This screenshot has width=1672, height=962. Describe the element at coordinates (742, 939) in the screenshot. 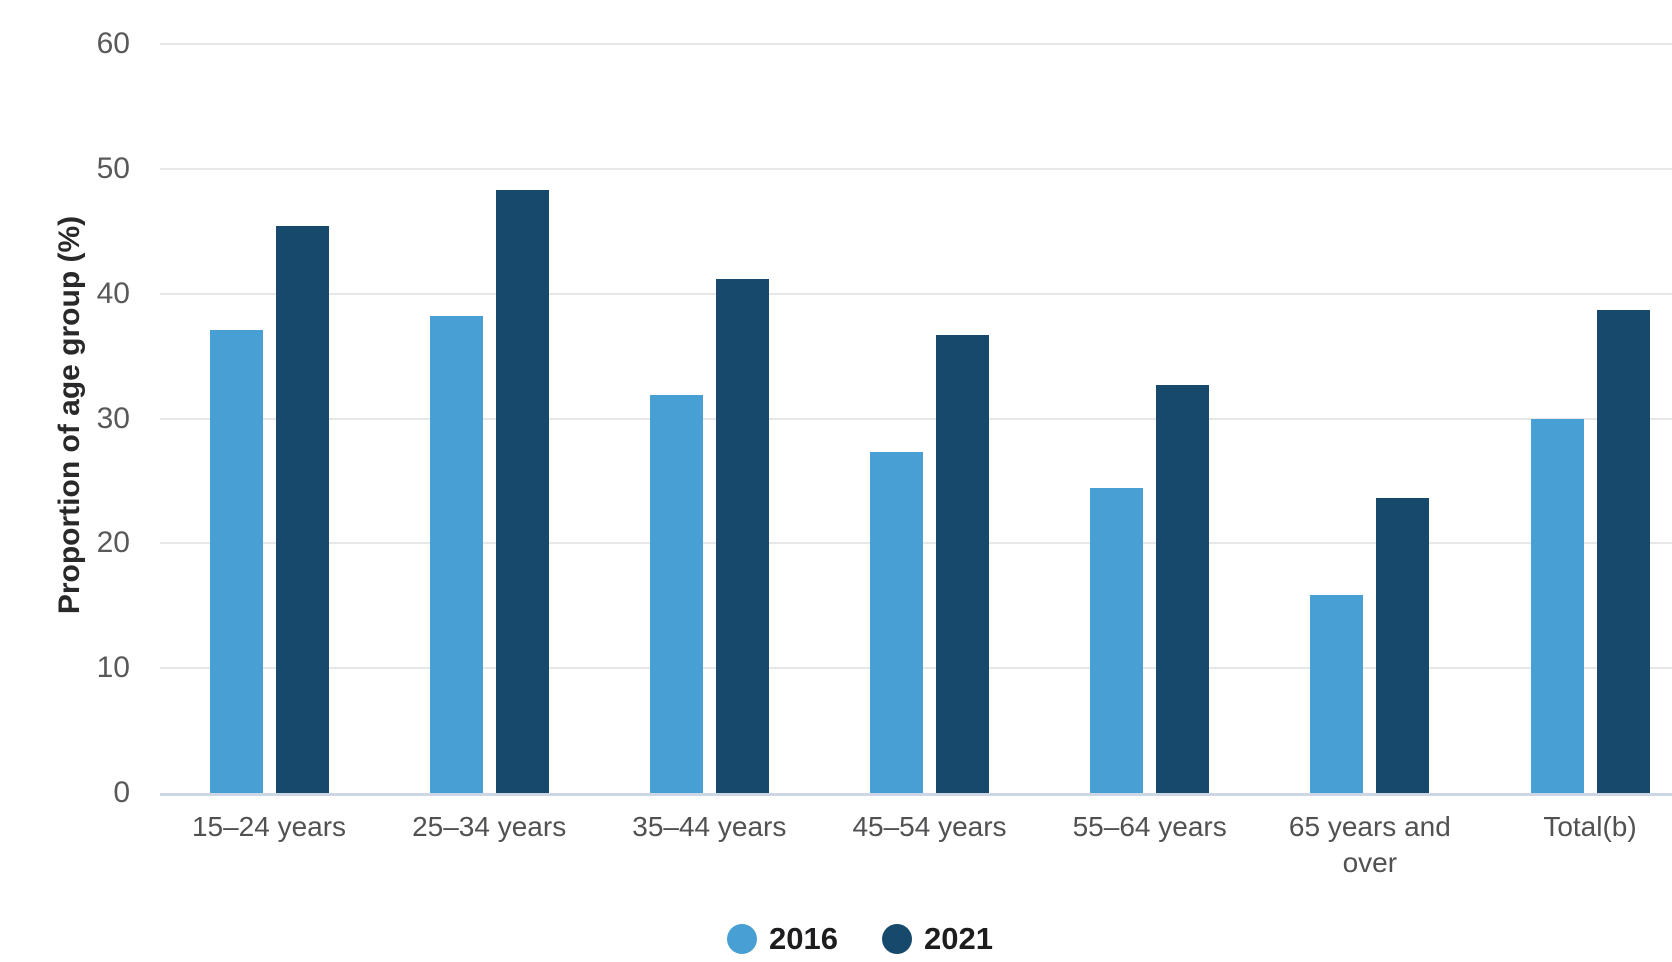

I see `legend-swatch-2016-icon` at that location.